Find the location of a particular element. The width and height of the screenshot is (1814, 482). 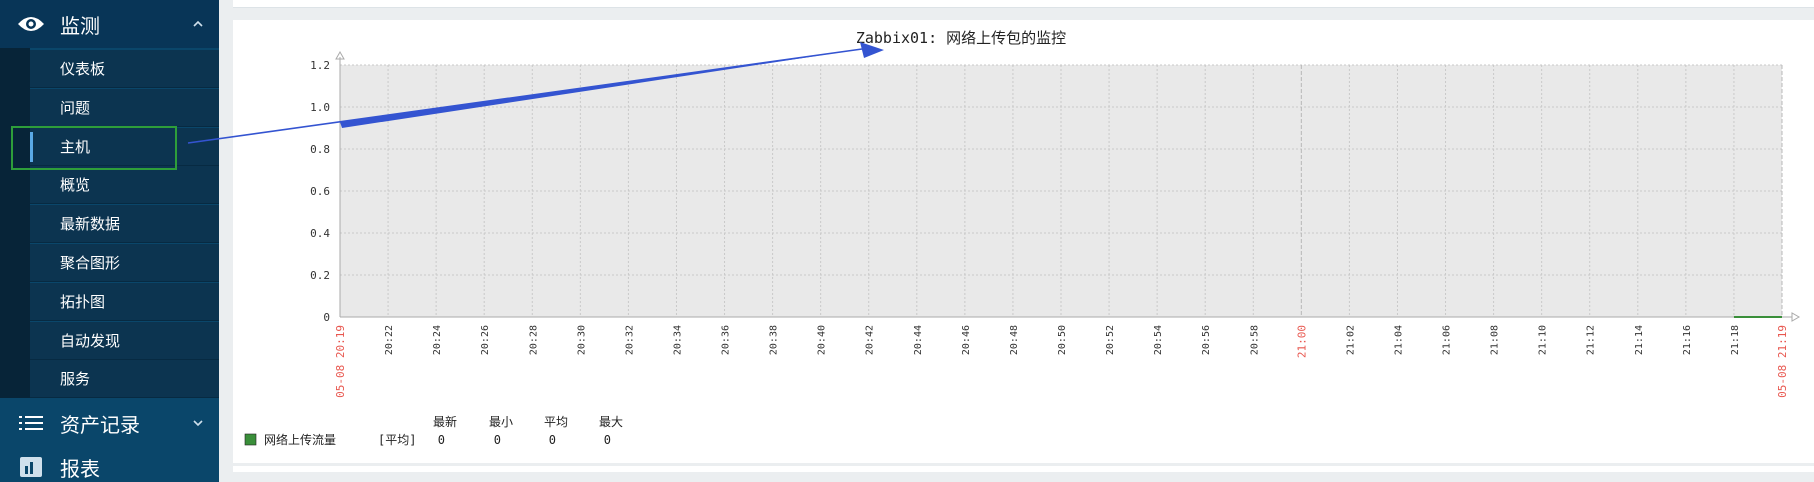

sidebar-item: 概览 is located at coordinates (124, 185).